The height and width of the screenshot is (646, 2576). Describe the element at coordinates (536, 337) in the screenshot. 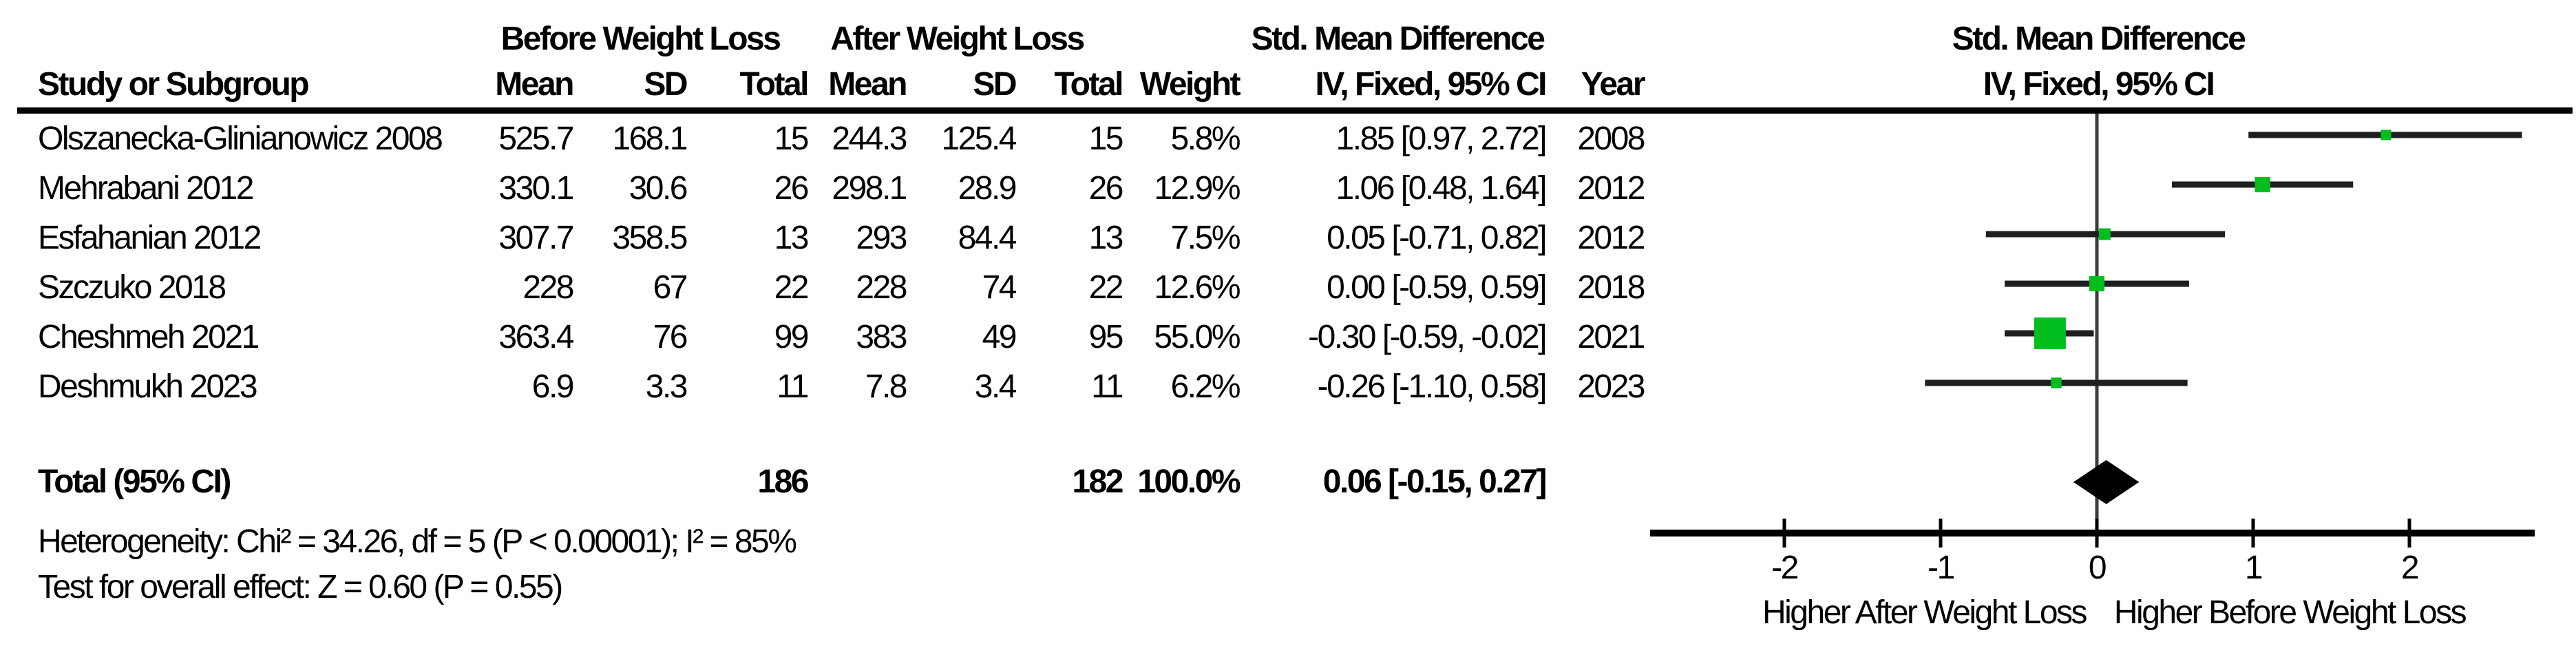

I see `cell-mean1: 363.4` at that location.